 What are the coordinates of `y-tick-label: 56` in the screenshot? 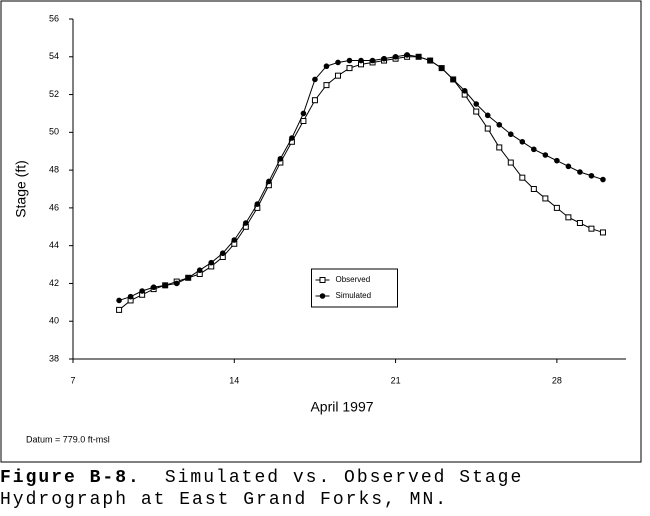 It's located at (54, 18).